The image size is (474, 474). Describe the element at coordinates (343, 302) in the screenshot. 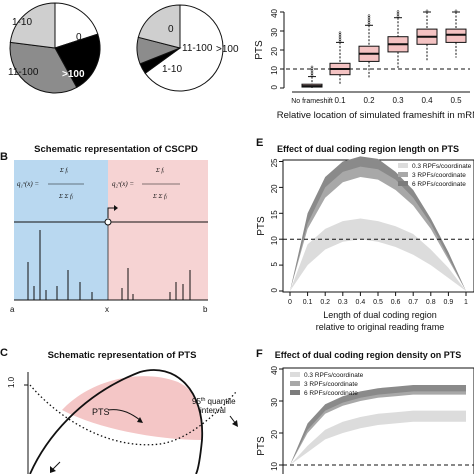

I see `panel-e-xtick-3: 0.3` at that location.